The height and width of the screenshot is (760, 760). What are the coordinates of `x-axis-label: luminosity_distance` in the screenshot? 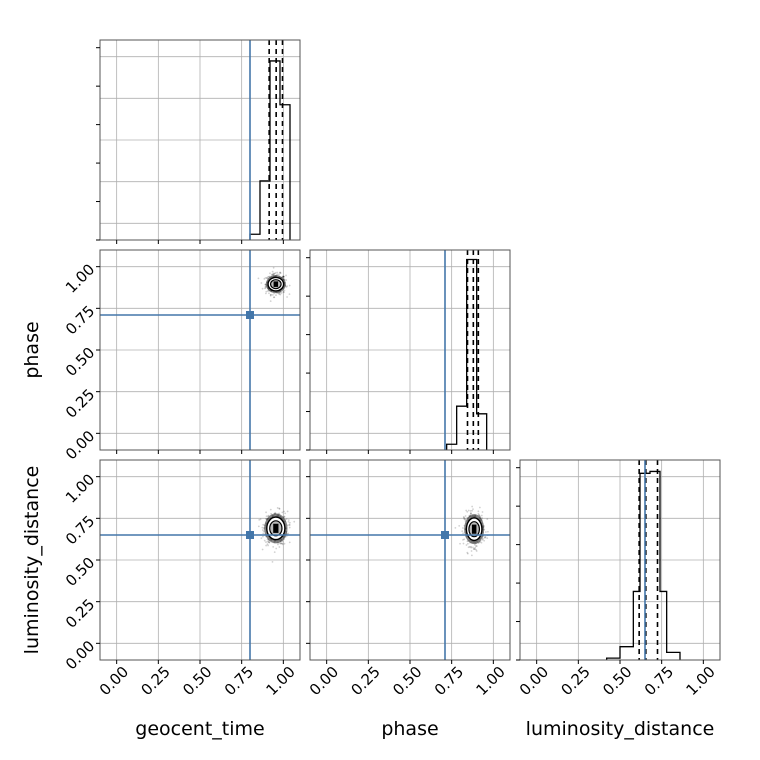 It's located at (620, 729).